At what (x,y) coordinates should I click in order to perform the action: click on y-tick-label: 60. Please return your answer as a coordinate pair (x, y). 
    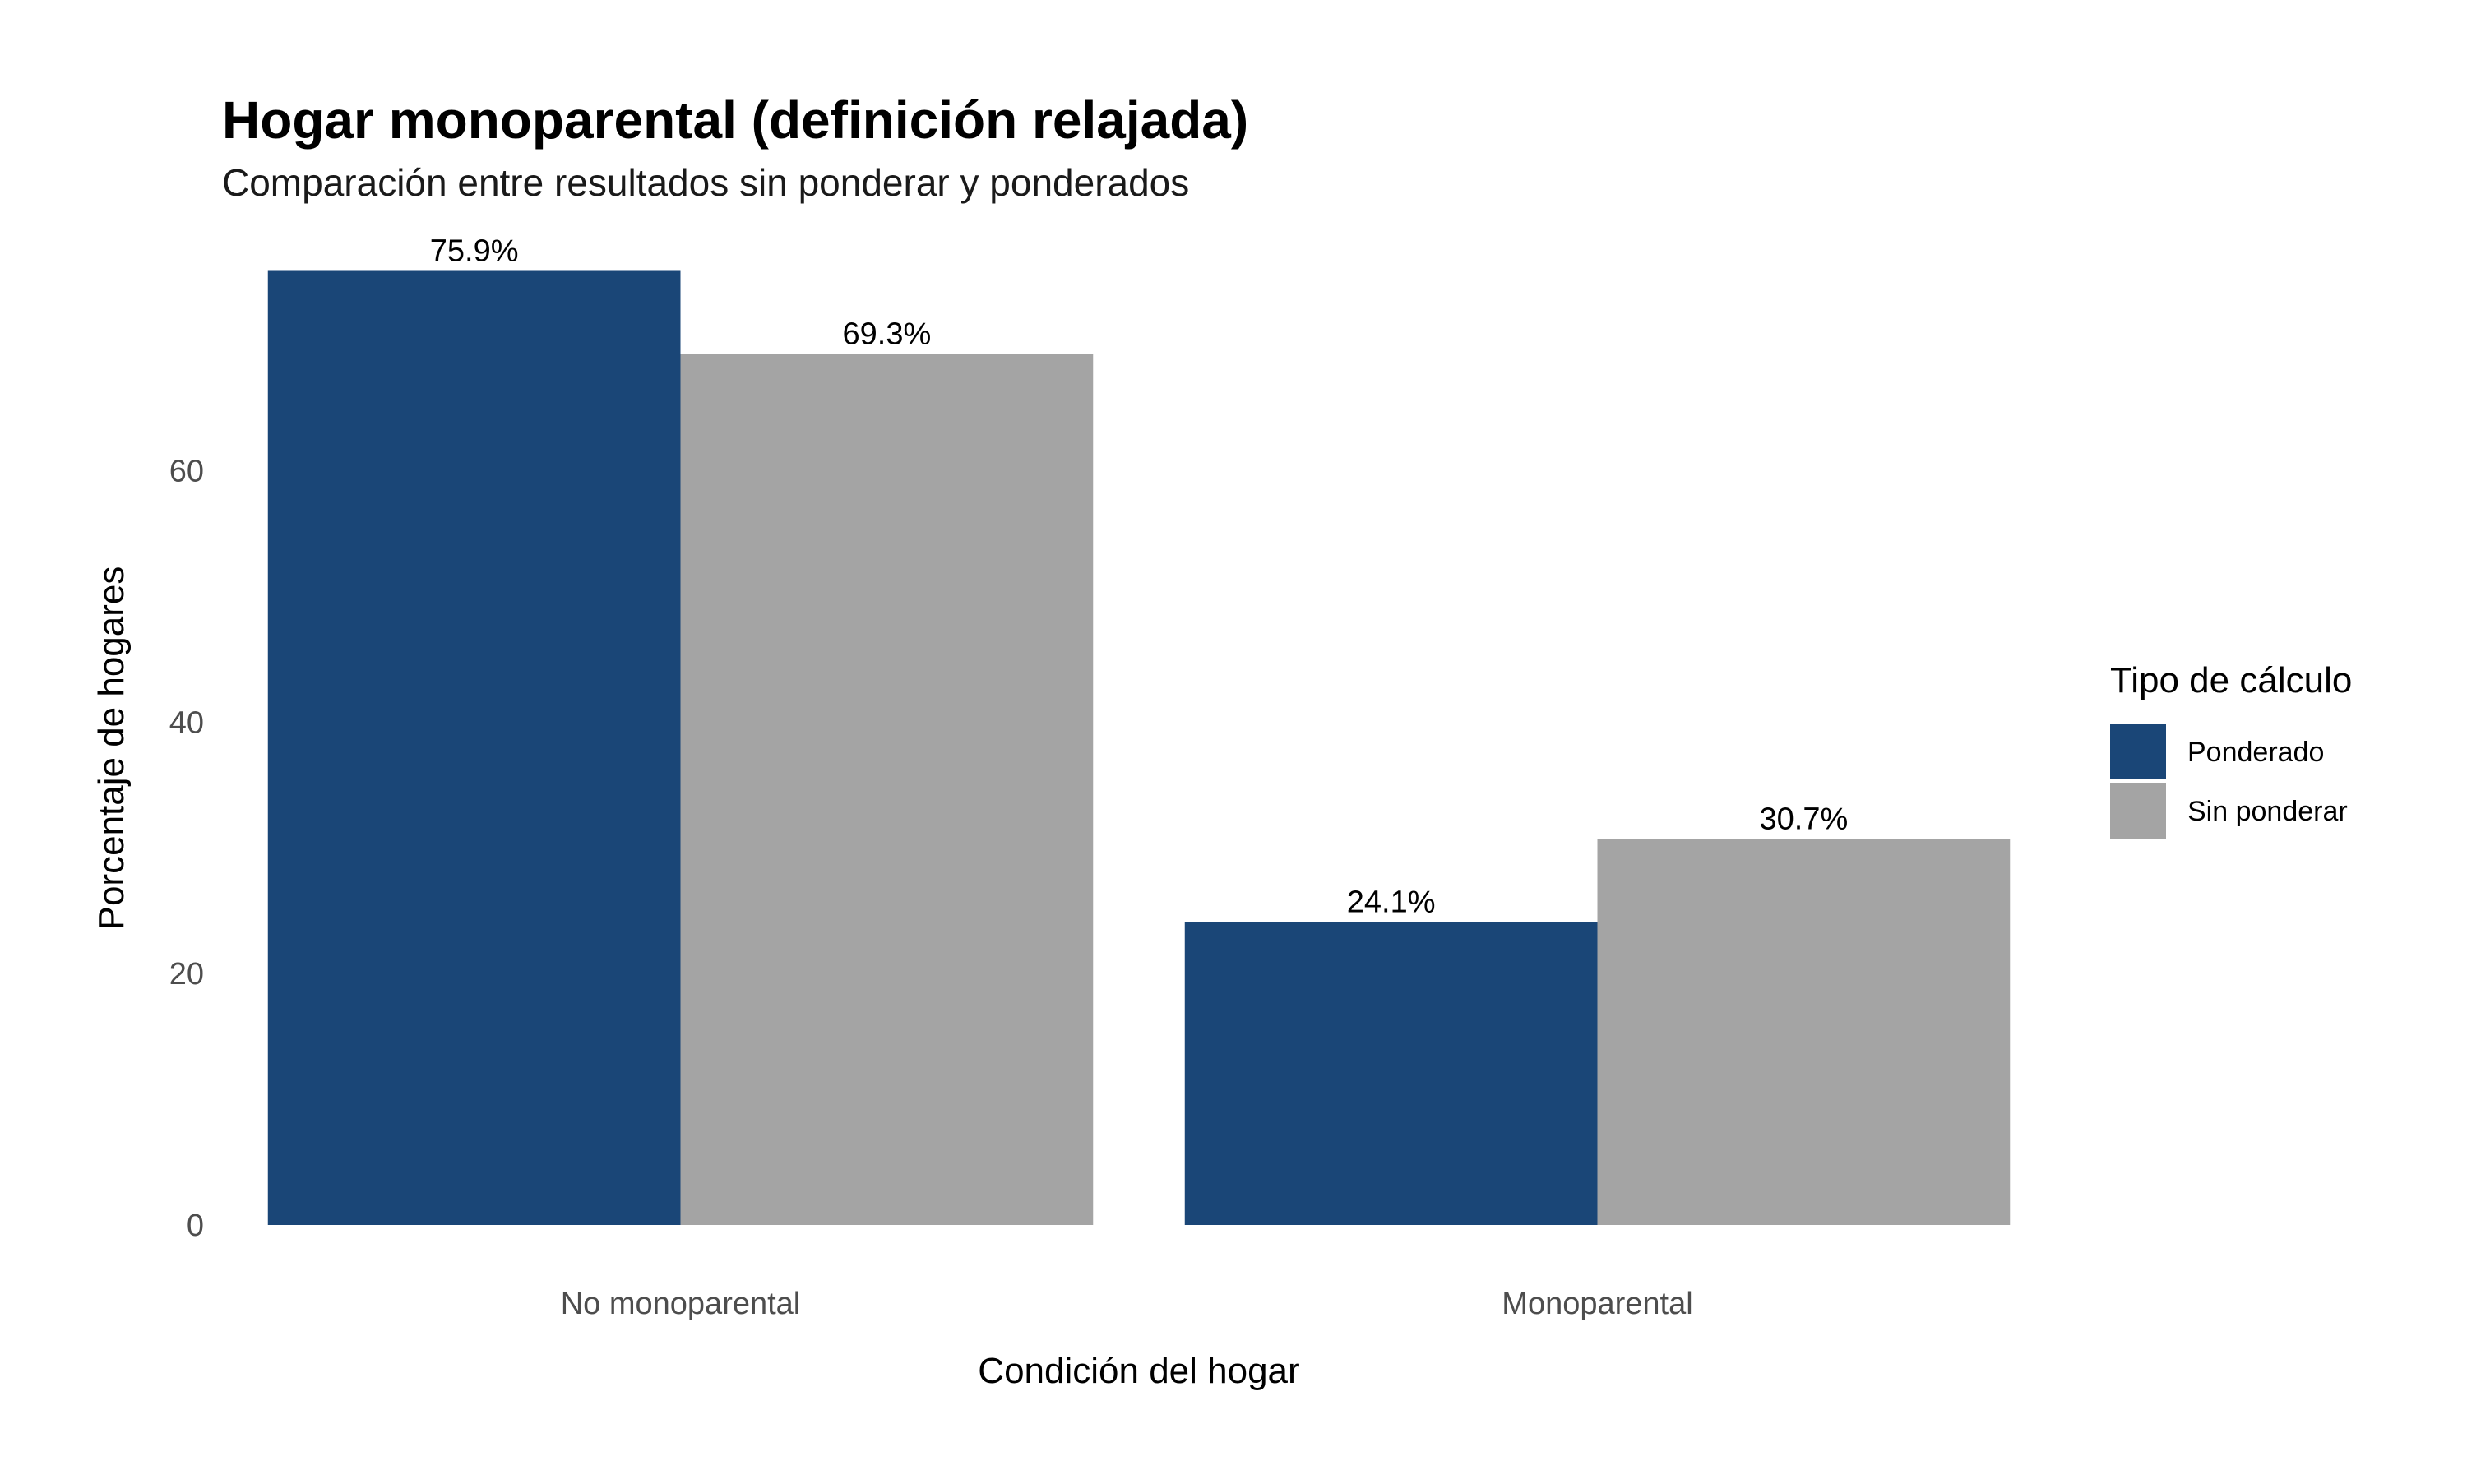
    Looking at the image, I should click on (187, 472).